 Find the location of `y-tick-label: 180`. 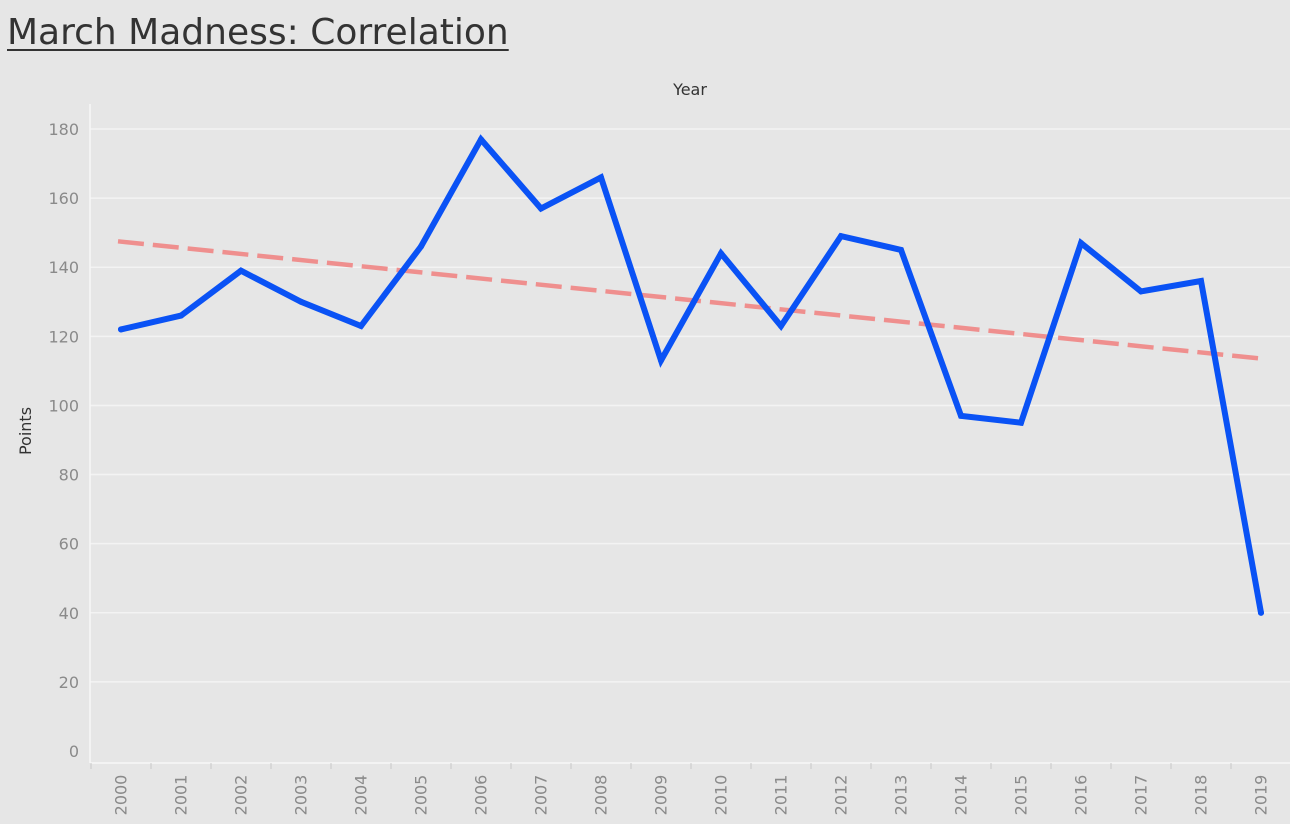

y-tick-label: 180 is located at coordinates (63, 129).